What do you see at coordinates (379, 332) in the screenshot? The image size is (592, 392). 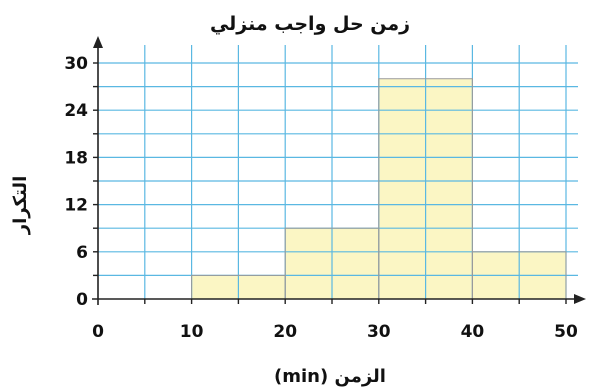 I see `x-tick-label: 30` at bounding box center [379, 332].